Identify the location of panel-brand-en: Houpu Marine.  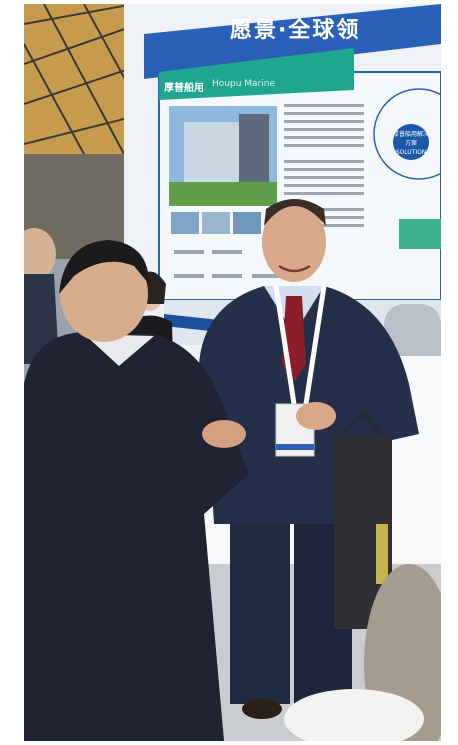
(243, 84).